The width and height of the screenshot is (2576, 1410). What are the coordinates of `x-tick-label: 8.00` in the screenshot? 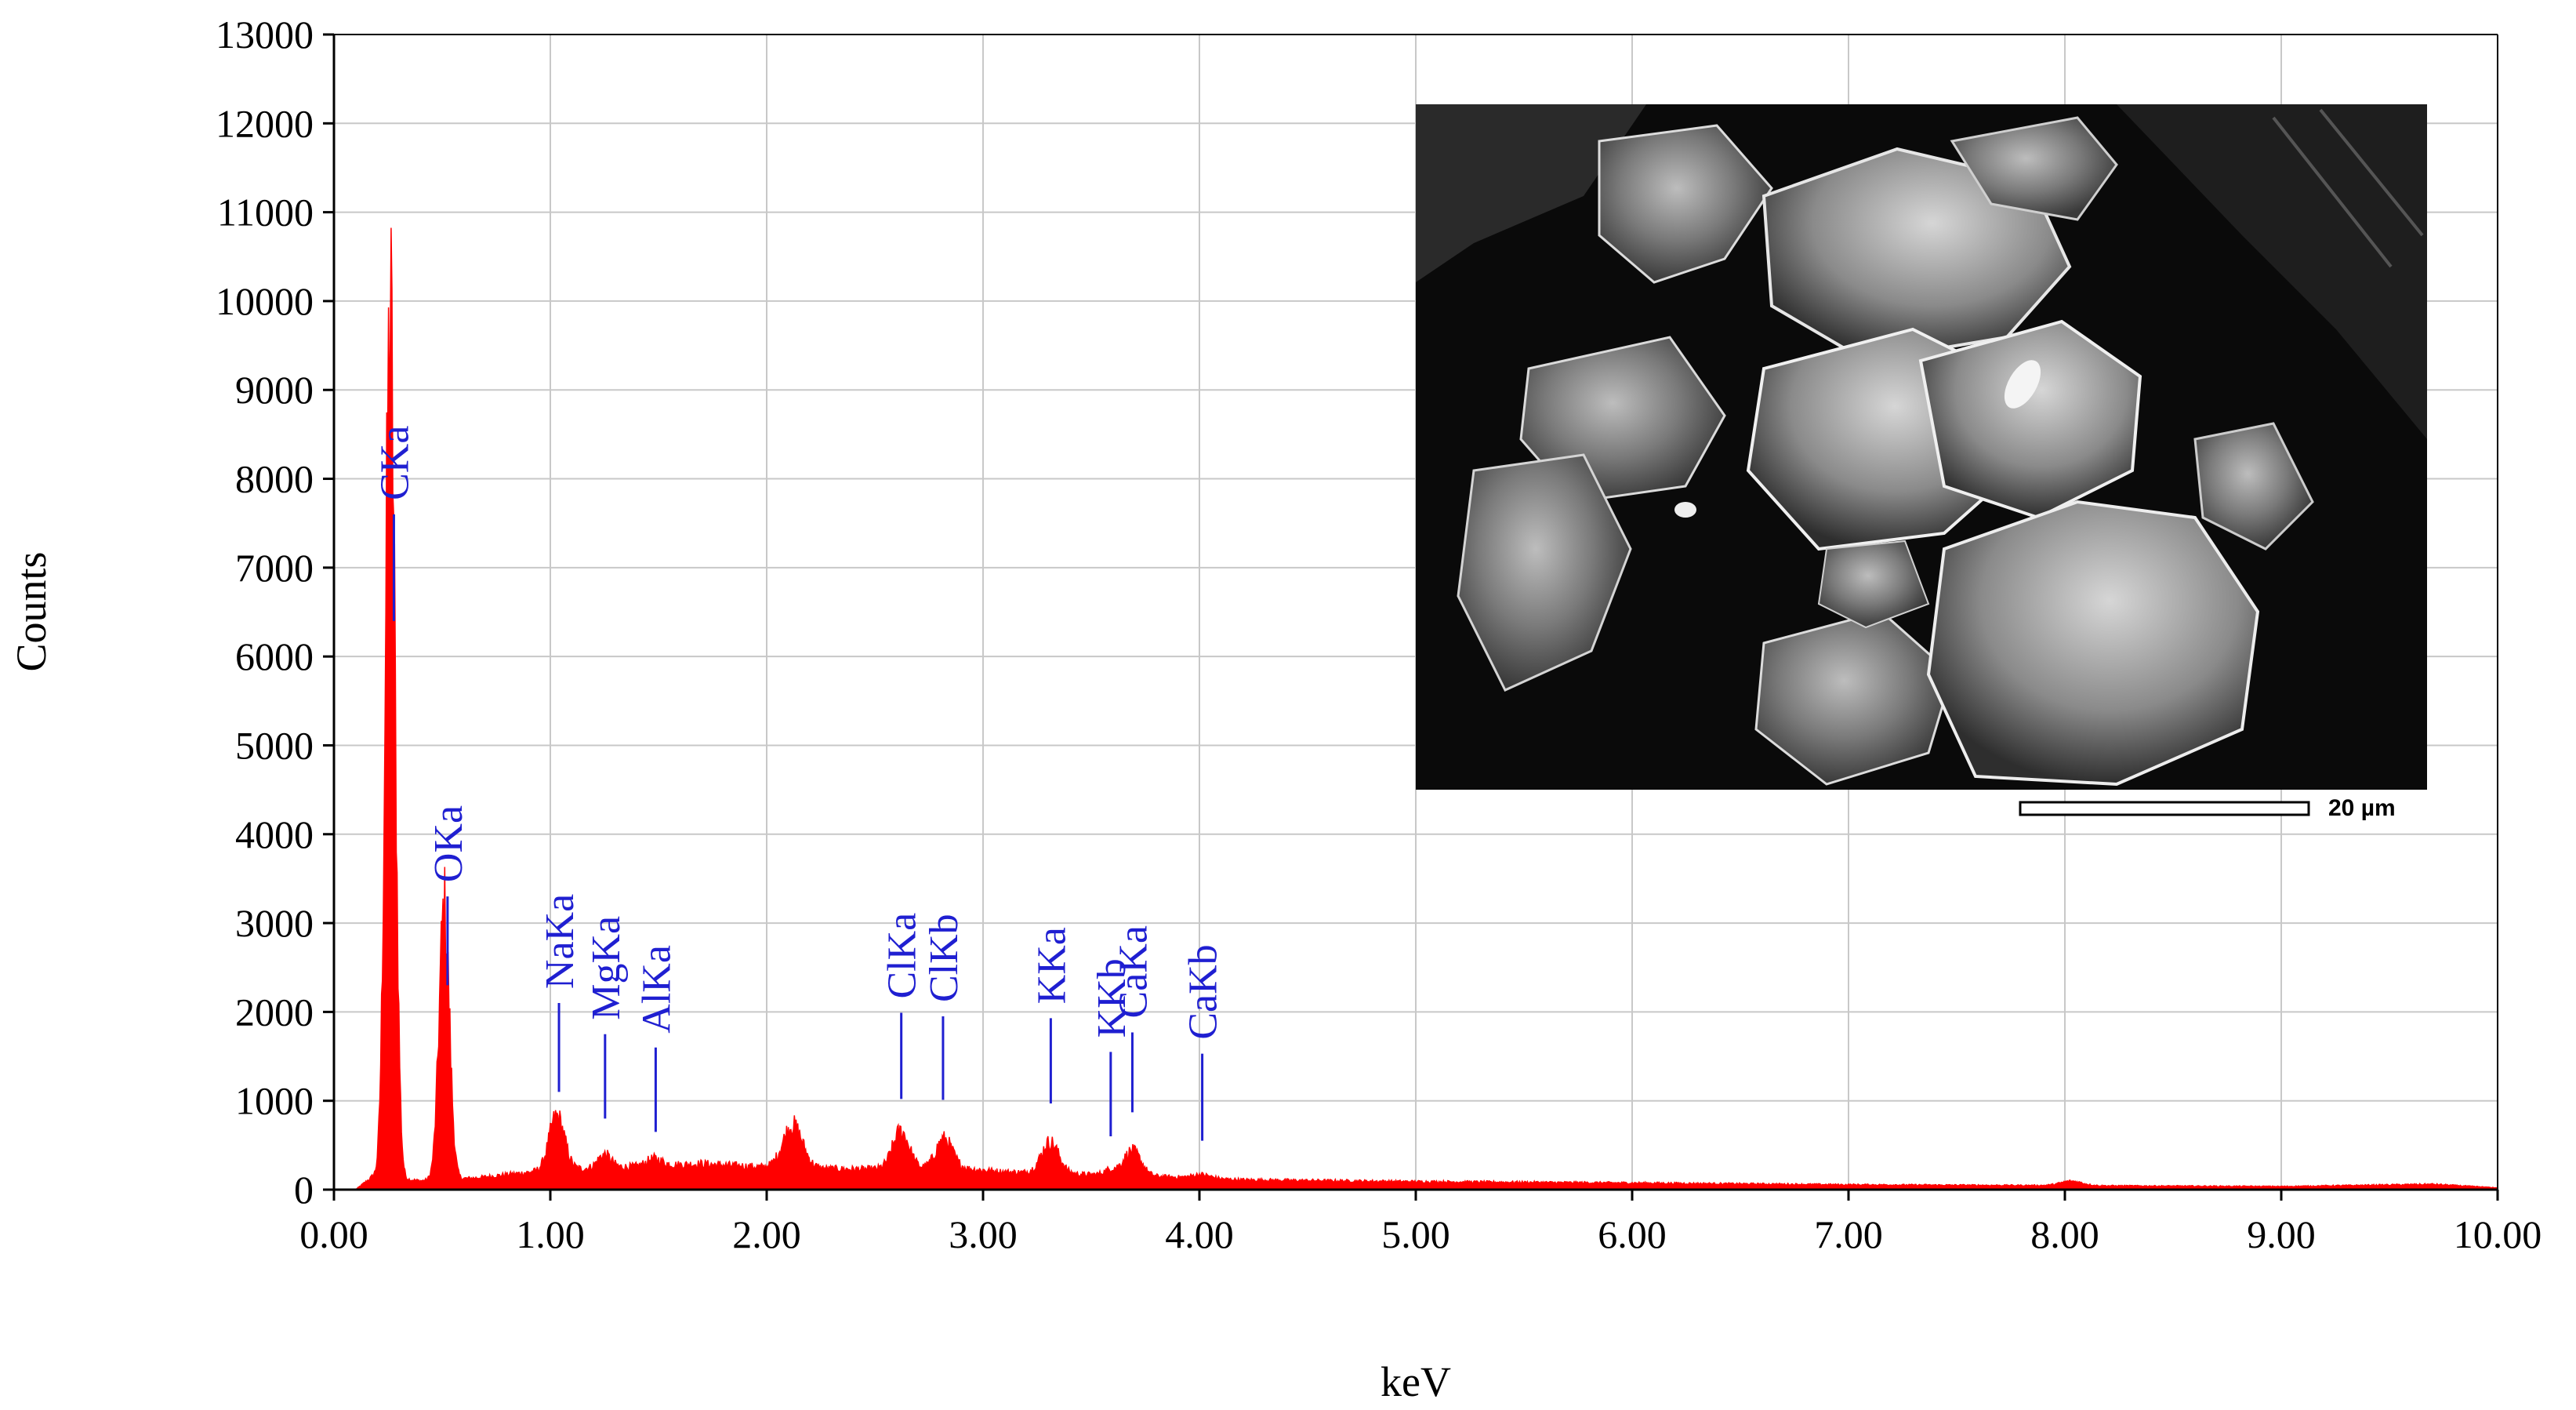 It's located at (2064, 1234).